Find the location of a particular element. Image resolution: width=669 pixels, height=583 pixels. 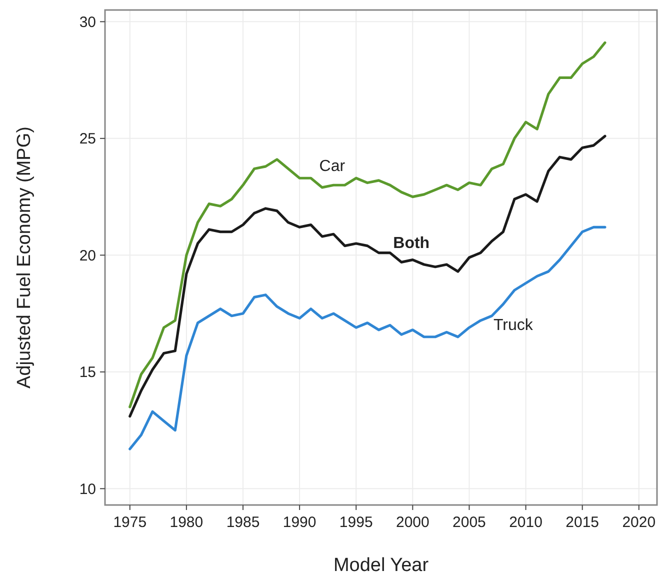

series-label: Truck is located at coordinates (513, 325).